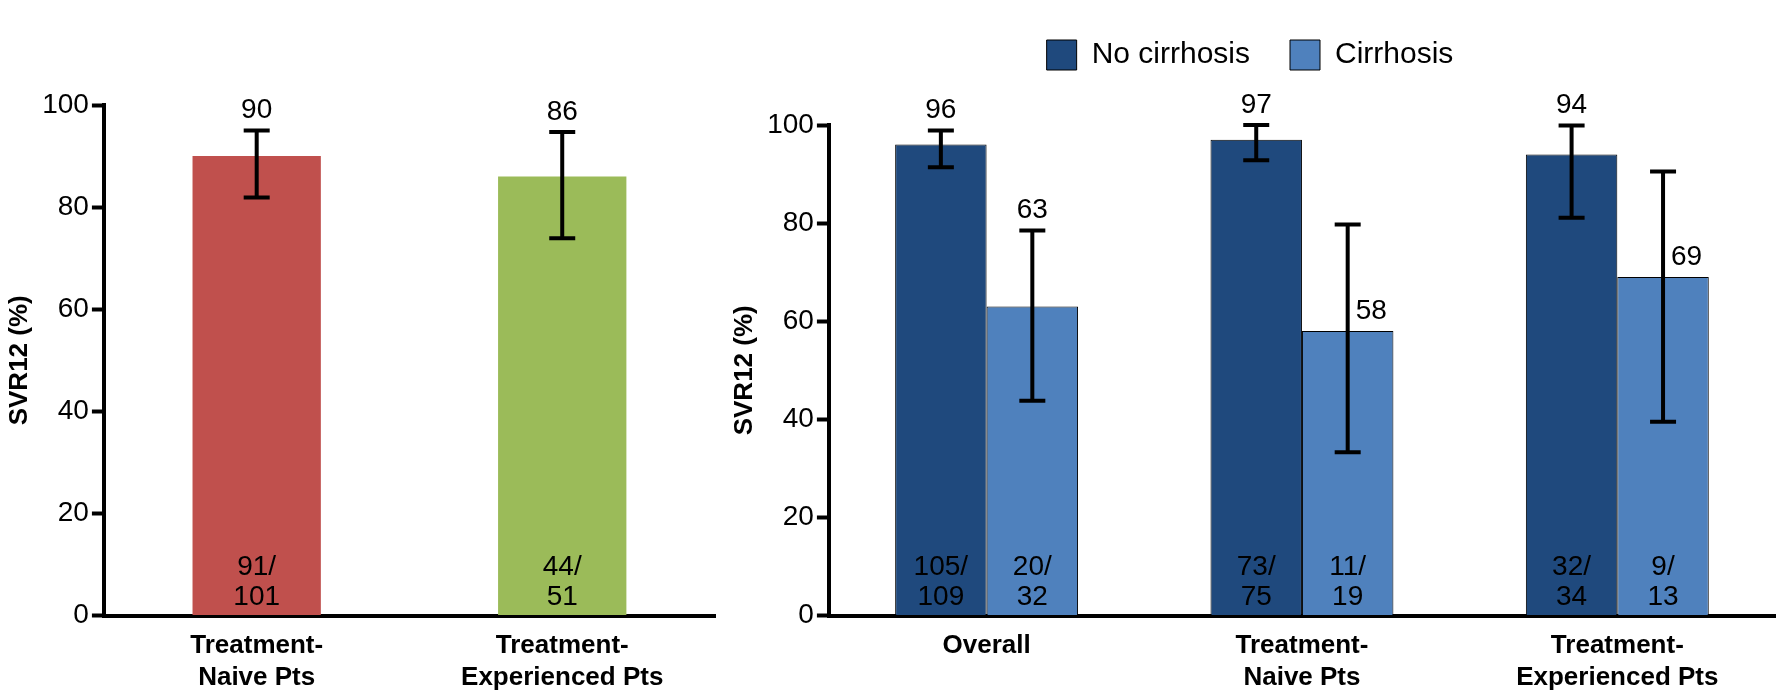 Image resolution: width=1785 pixels, height=696 pixels. I want to click on data-label: 97, so click(1256, 103).